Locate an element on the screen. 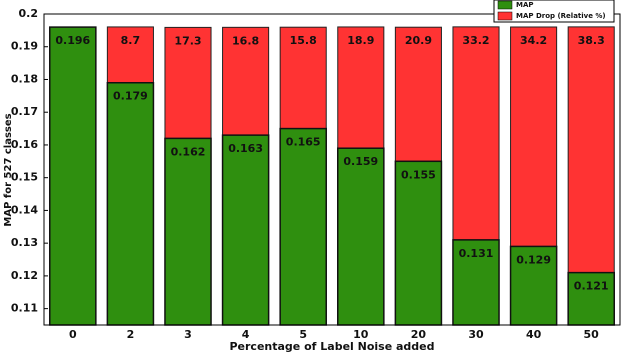 The width and height of the screenshot is (622, 354). x-tick-label: 0 is located at coordinates (73, 334).